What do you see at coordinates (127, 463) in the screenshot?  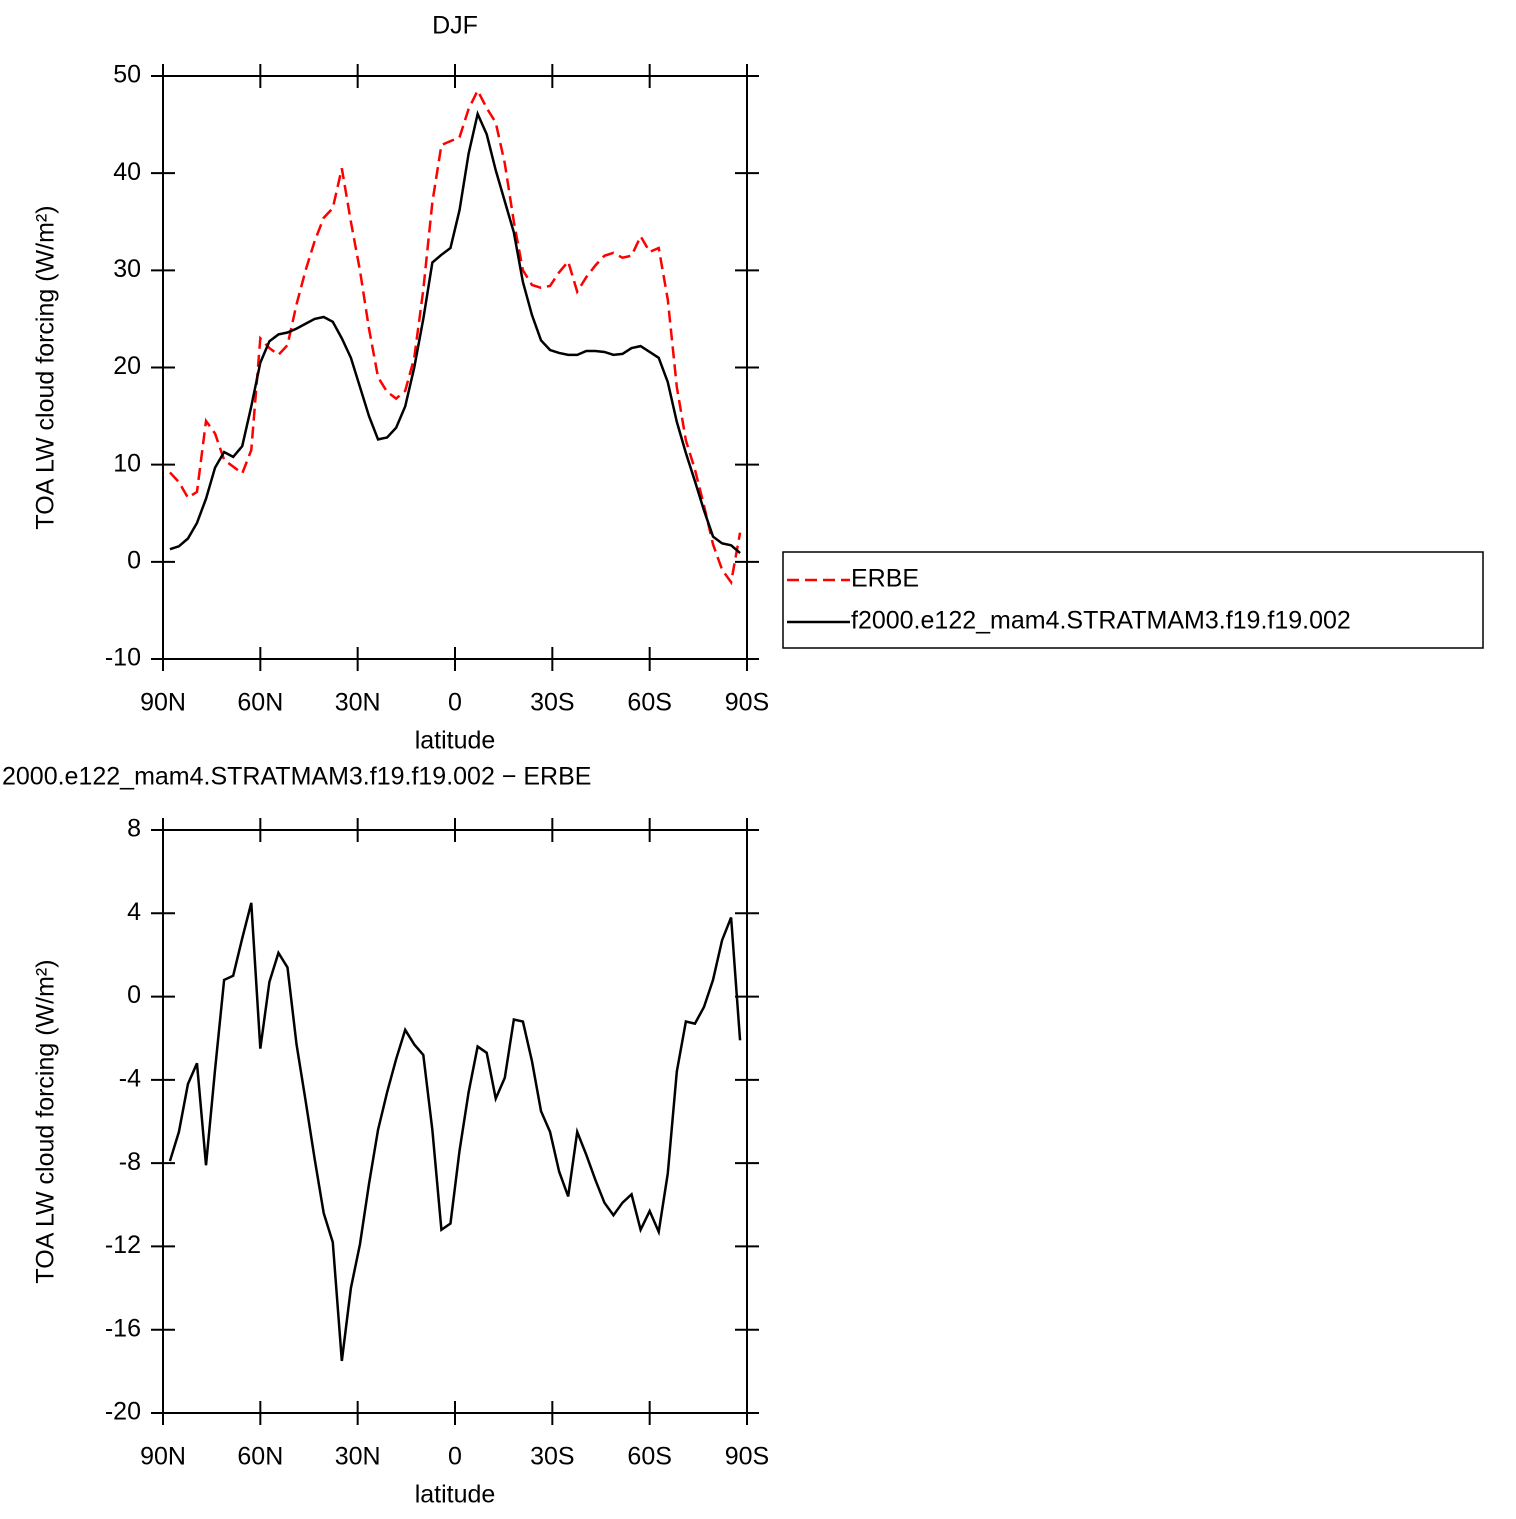 I see `y-tick-label: 10` at bounding box center [127, 463].